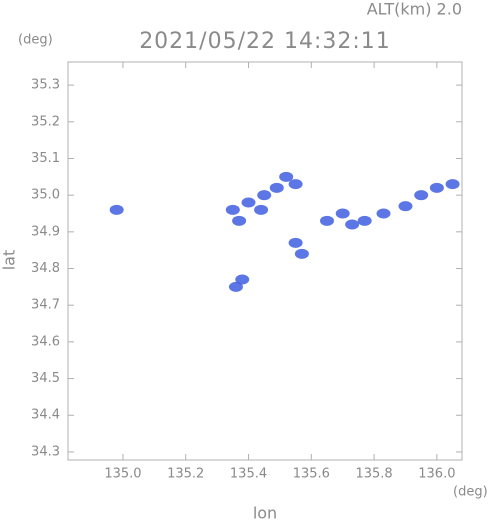 The height and width of the screenshot is (521, 491). I want to click on x-axis-label: lon, so click(265, 512).